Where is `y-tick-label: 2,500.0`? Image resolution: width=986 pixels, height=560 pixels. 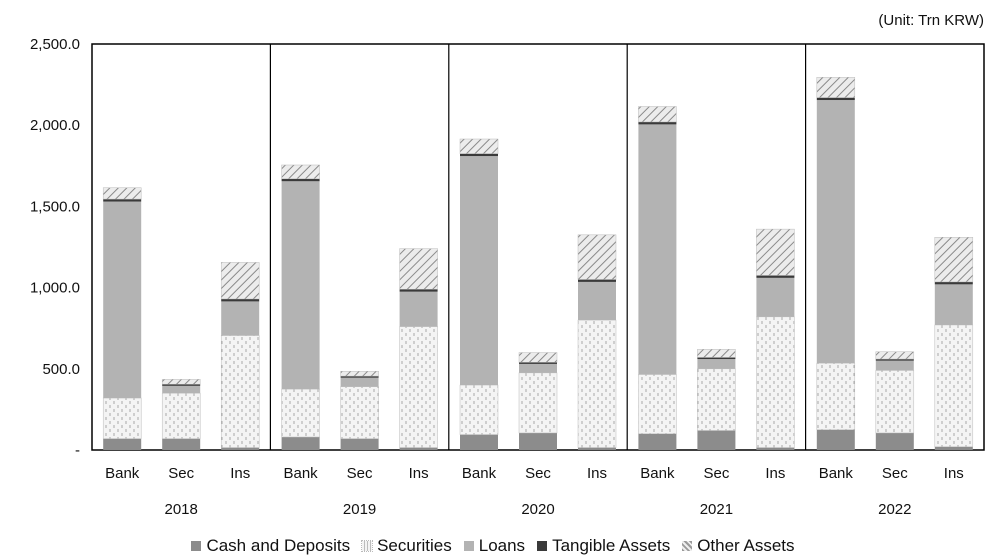 y-tick-label: 2,500.0 is located at coordinates (55, 44).